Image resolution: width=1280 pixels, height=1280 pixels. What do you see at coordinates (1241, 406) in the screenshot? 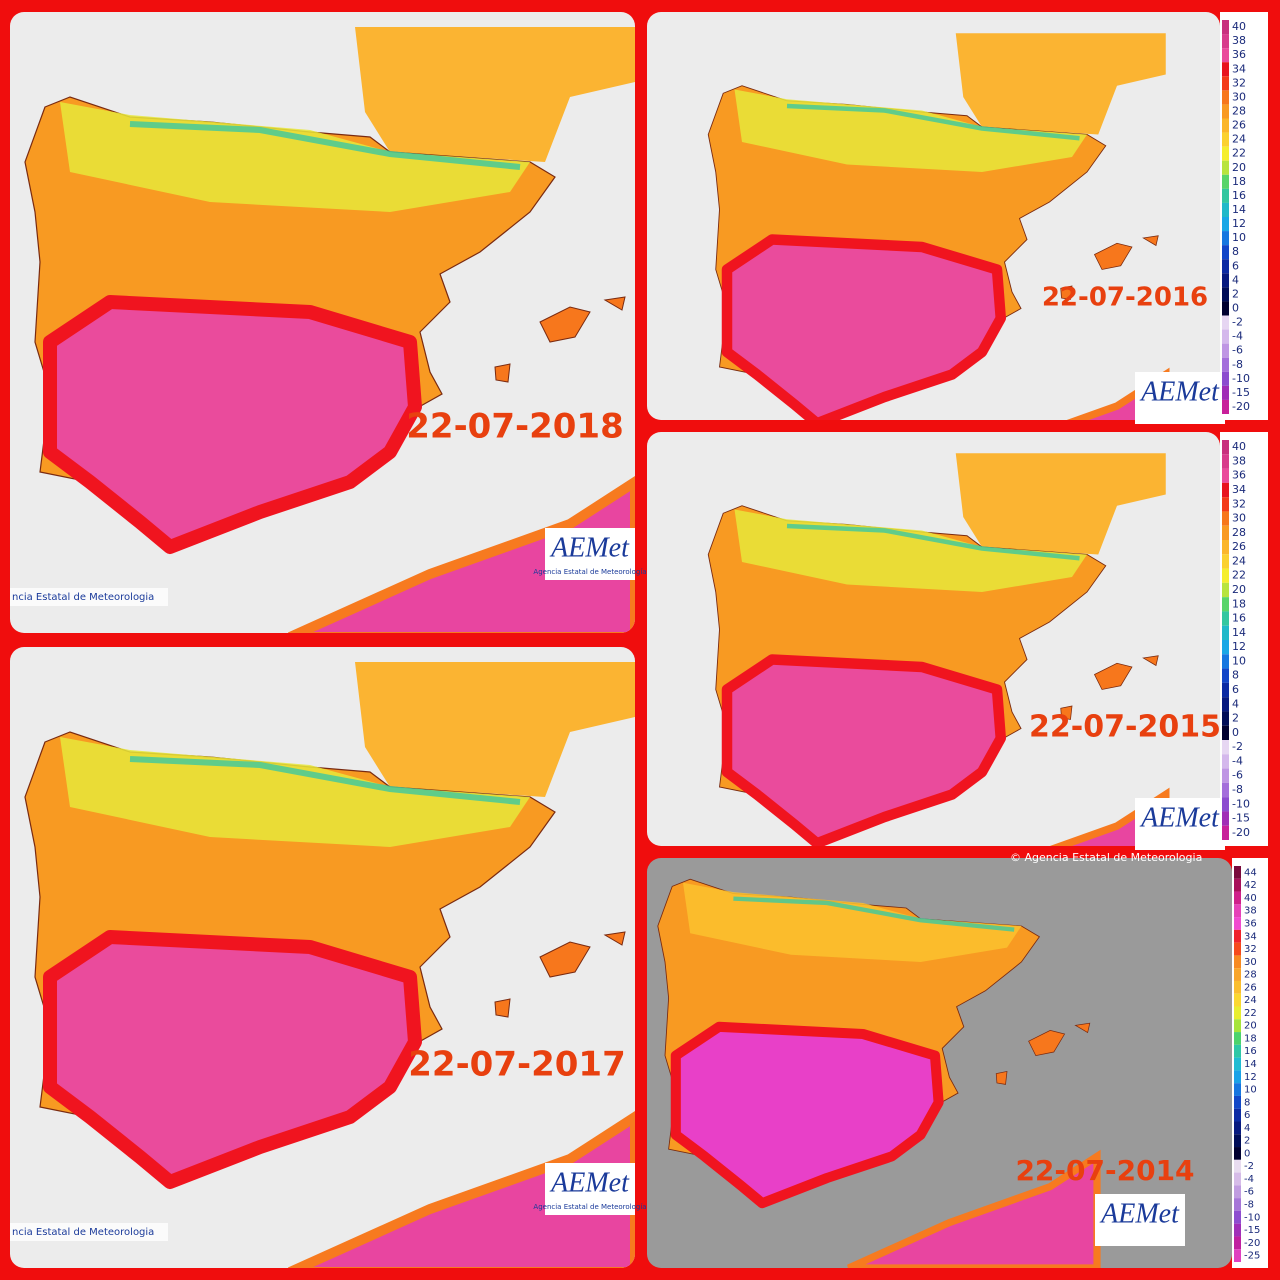
I see `legend-label: -20` at bounding box center [1241, 406].